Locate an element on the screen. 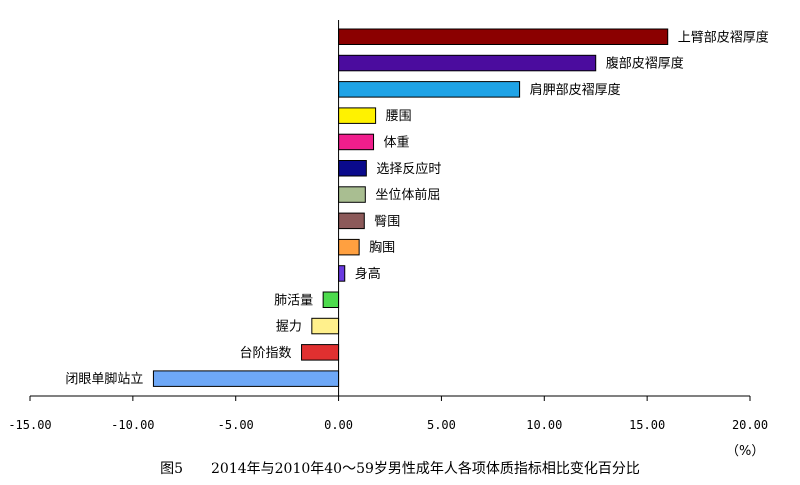 The height and width of the screenshot is (485, 800). x-tick-label-6: 15.00 is located at coordinates (647, 425).